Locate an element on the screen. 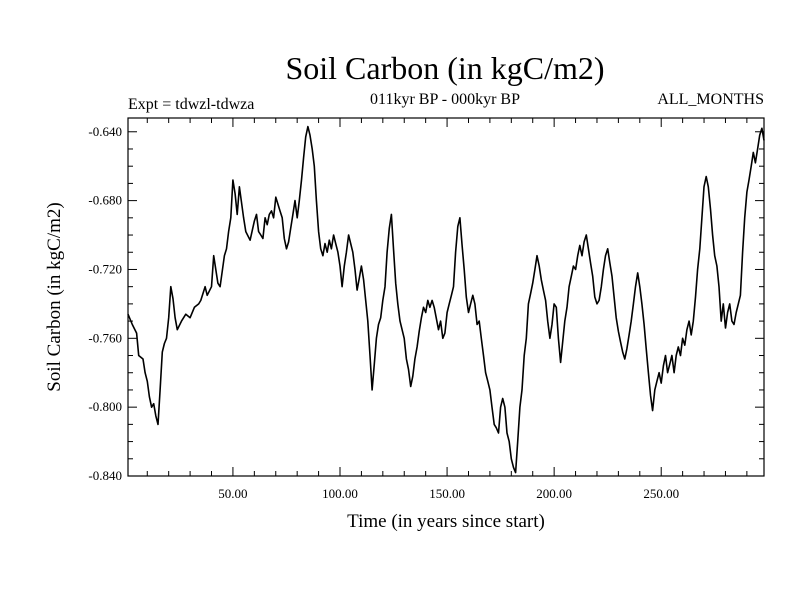 Image resolution: width=800 pixels, height=600 pixels. y-tick-label: -0.640 is located at coordinates (105, 131).